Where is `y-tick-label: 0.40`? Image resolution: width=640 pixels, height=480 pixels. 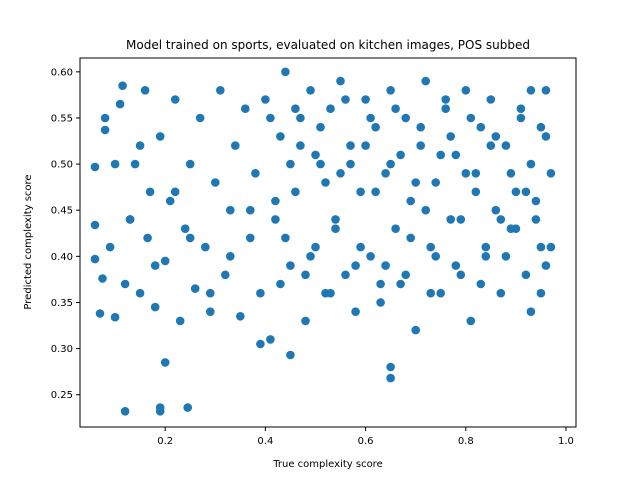
y-tick-label: 0.40 is located at coordinates (62, 257).